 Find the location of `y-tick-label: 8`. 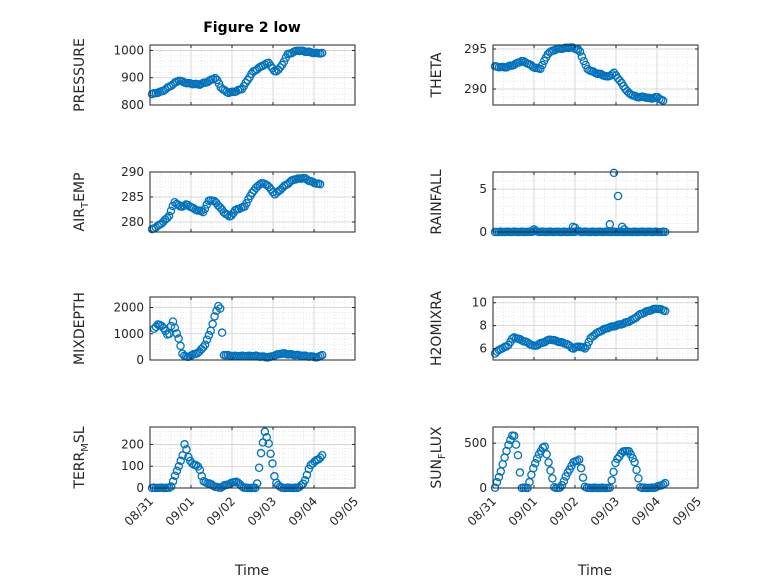

y-tick-label: 8 is located at coordinates (483, 326).